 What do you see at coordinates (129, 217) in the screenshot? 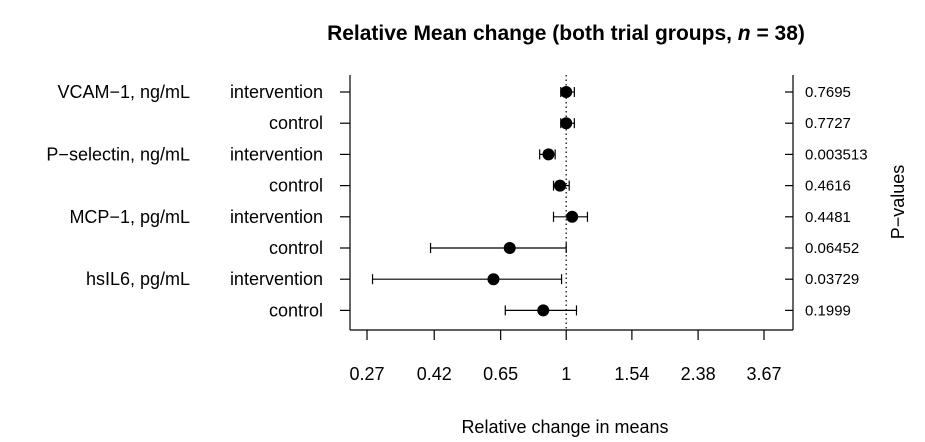
I see `marker-label: MCP−1, pg/mL` at bounding box center [129, 217].